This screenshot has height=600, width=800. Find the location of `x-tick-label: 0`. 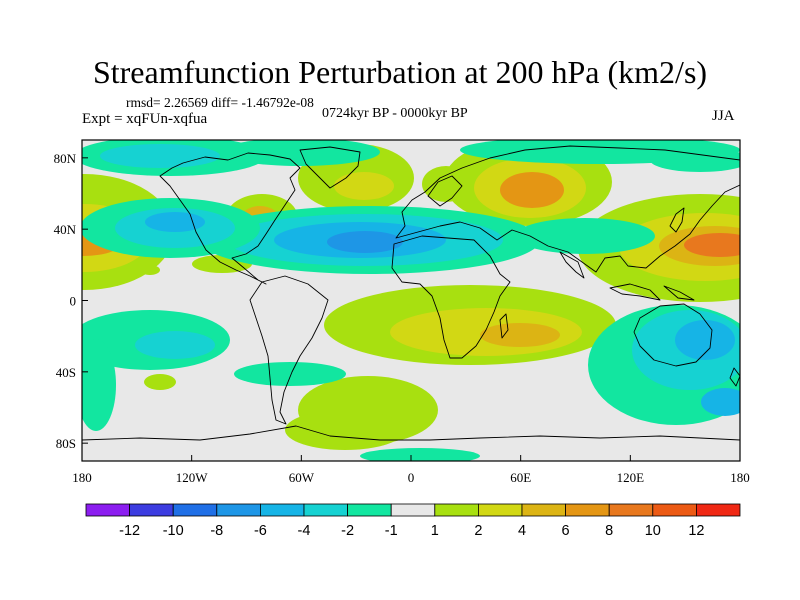

x-tick-label: 0 is located at coordinates (411, 477).